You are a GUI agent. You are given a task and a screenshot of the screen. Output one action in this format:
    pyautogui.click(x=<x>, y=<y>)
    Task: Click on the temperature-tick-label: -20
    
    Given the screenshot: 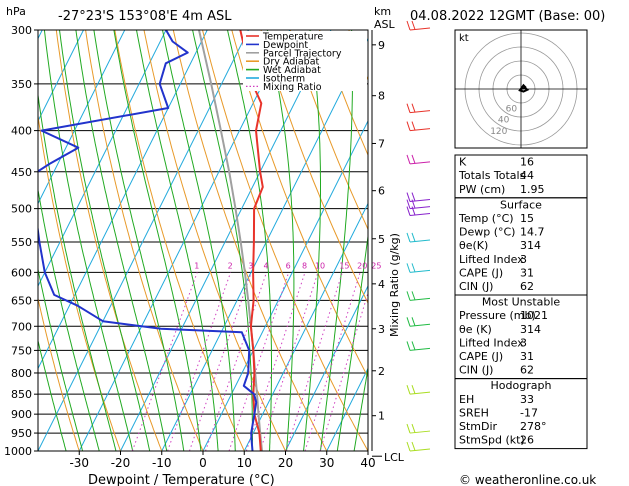 What is the action you would take?
    pyautogui.click(x=121, y=463)
    